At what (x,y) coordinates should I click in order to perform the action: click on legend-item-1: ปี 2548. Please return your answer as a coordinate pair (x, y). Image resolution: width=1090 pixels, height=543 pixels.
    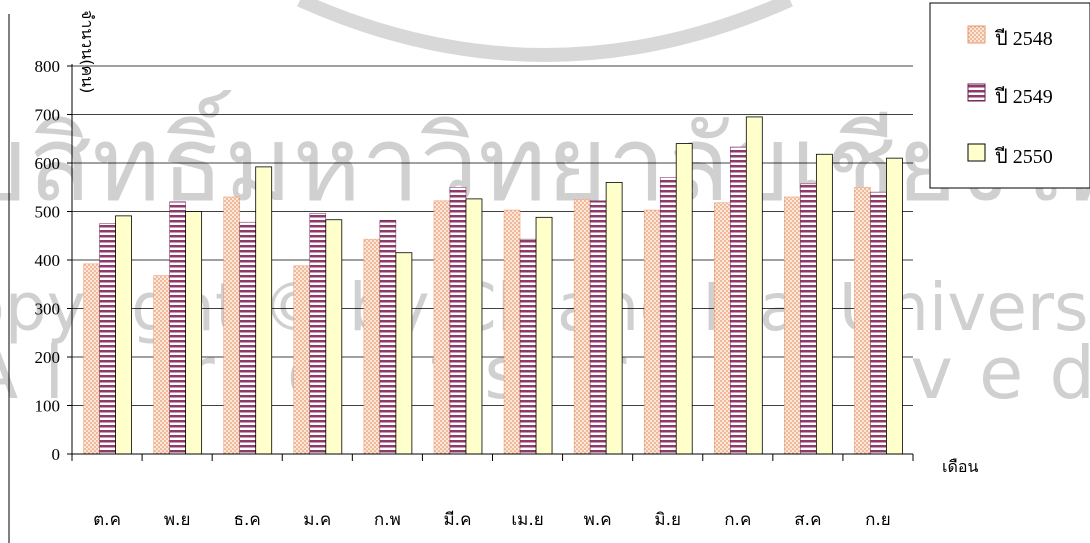
    Looking at the image, I should click on (1010, 37).